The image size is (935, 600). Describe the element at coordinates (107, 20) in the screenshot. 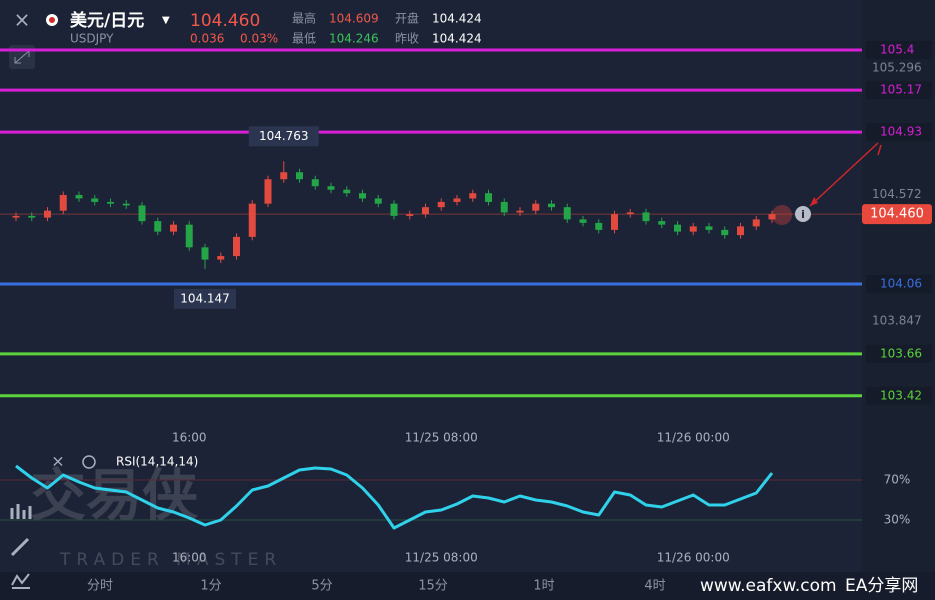

I see `pair-name: 美元/日元` at that location.